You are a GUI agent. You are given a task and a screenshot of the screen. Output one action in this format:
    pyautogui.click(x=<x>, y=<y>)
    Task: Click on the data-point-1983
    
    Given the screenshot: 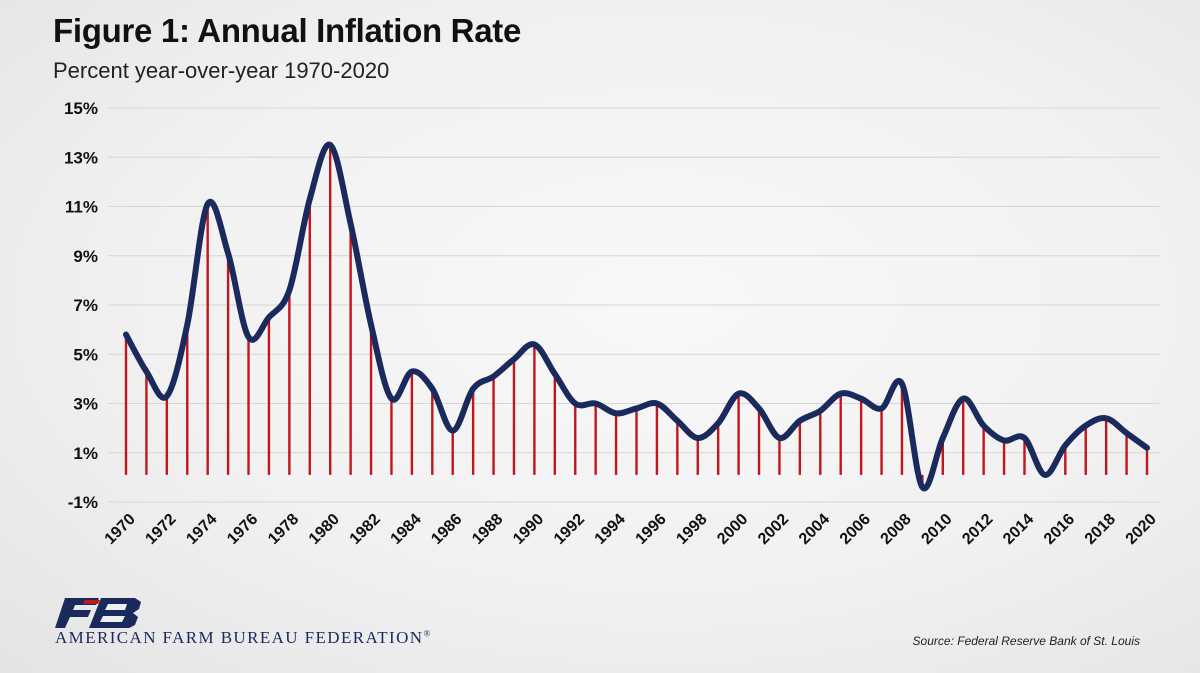 What is the action you would take?
    pyautogui.click(x=391, y=399)
    